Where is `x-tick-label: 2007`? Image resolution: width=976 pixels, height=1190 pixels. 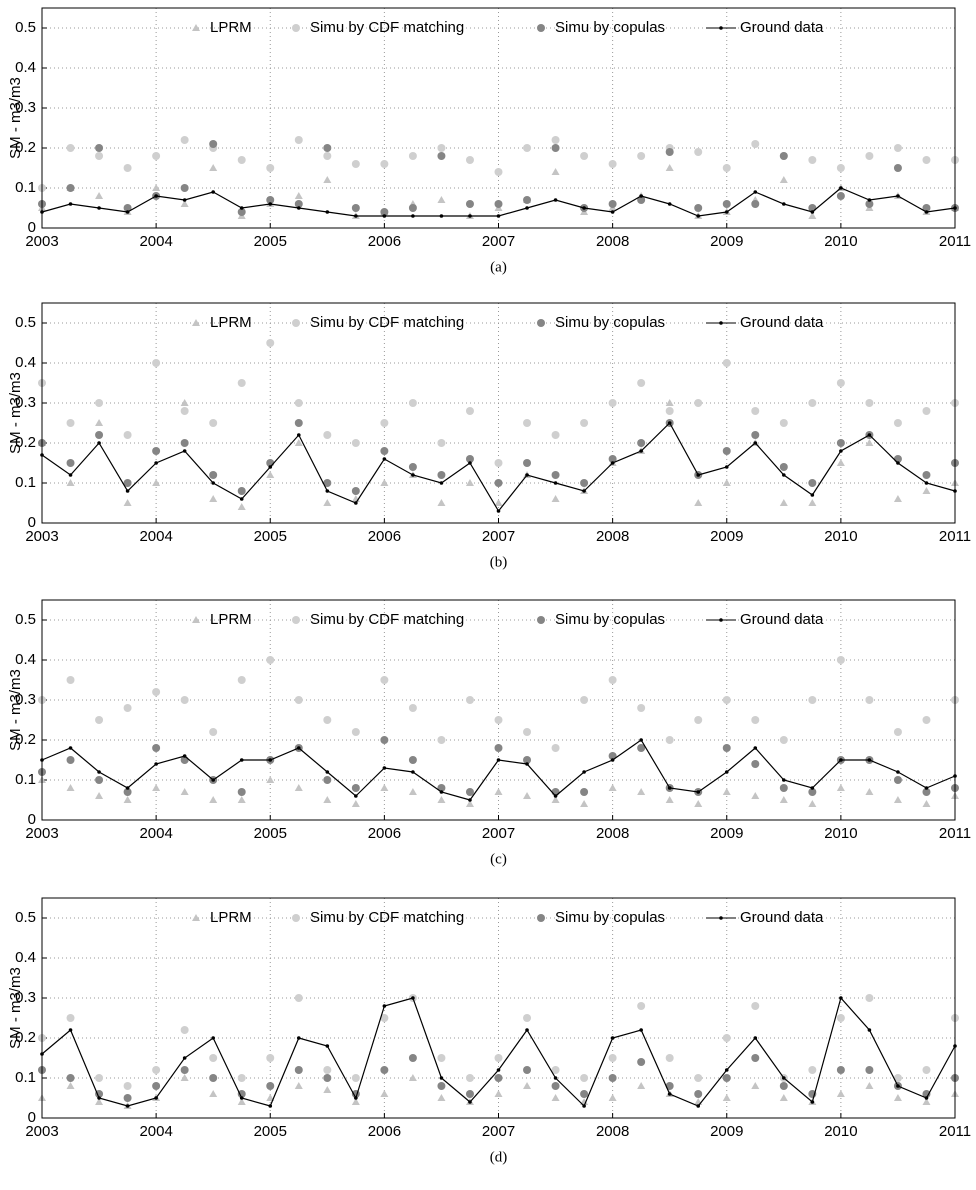
x-tick-label: 2007 is located at coordinates (498, 1131).